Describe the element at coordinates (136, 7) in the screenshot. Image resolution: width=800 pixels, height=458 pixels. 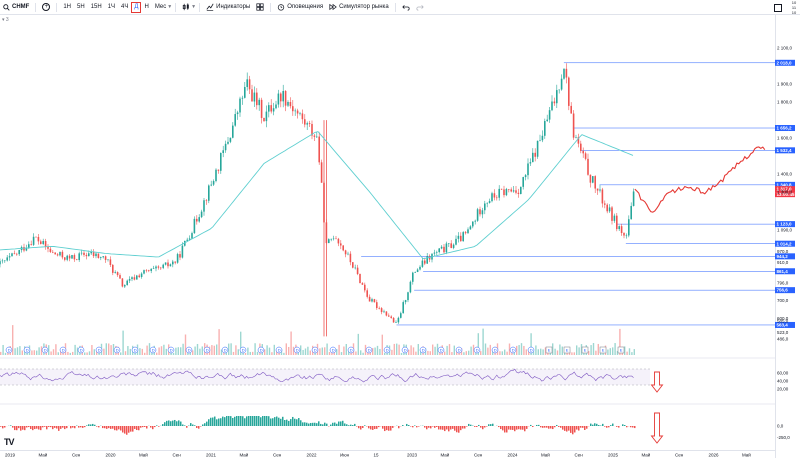
I see `interval-day: Д` at that location.